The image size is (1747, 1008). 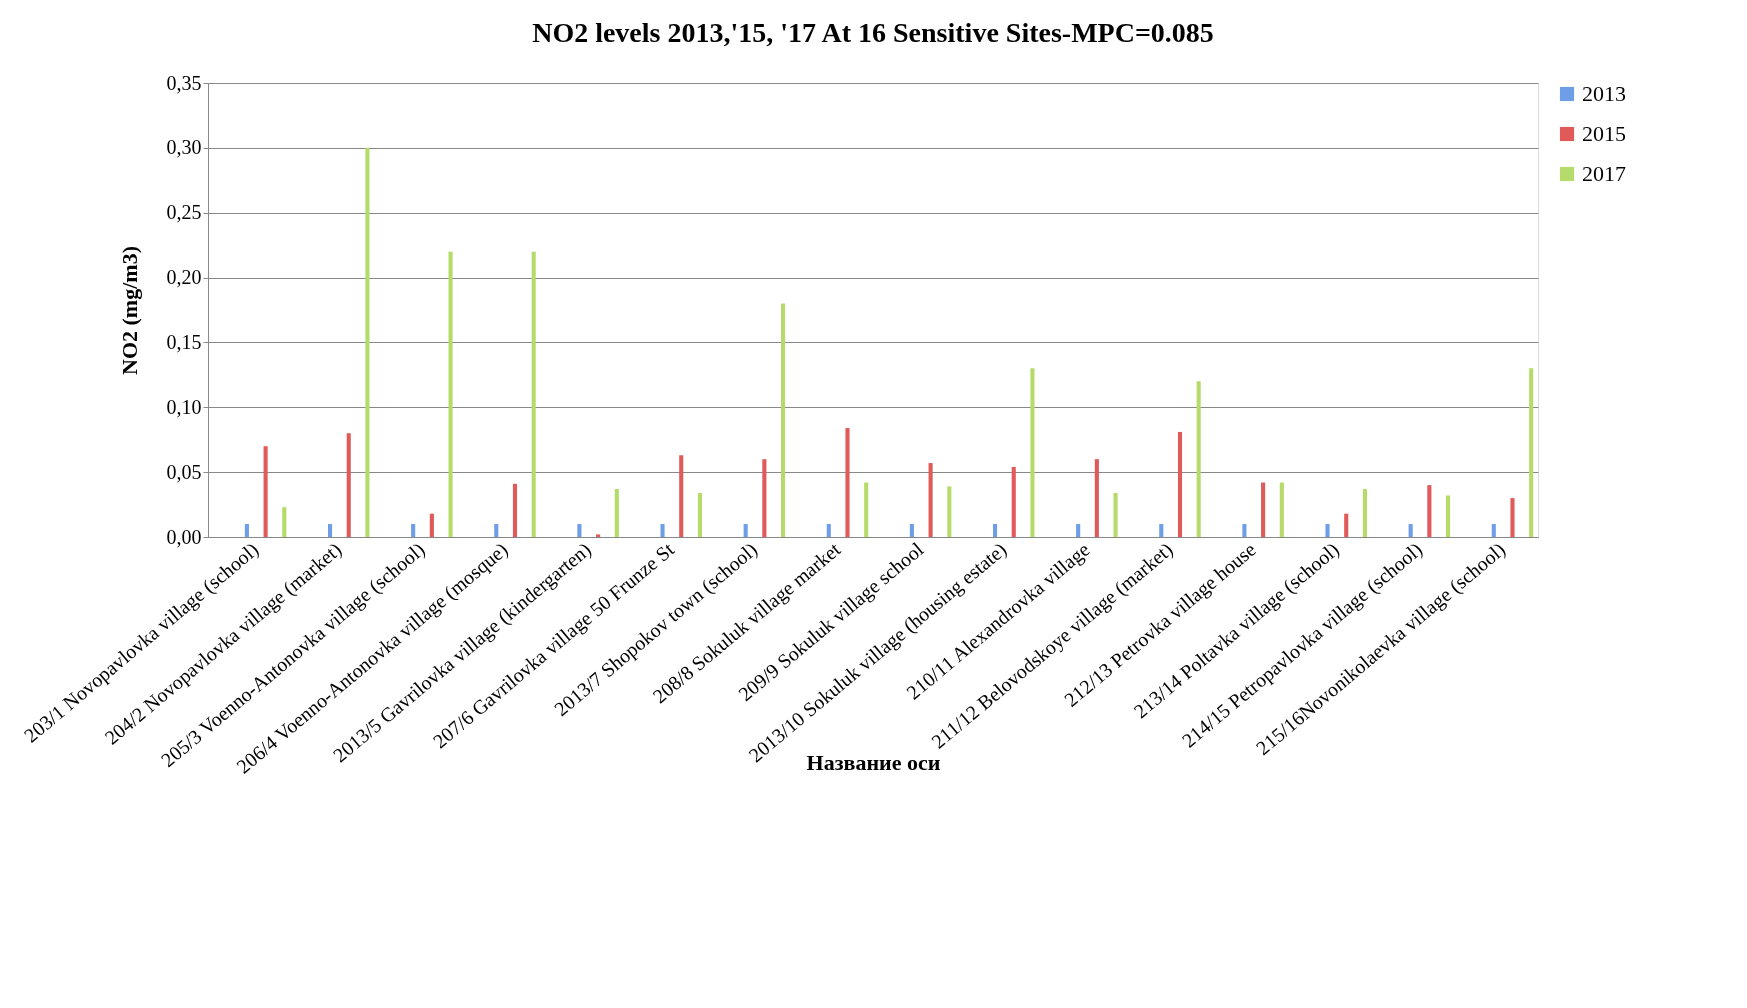 What do you see at coordinates (184, 536) in the screenshot?
I see `y-tick-label: 0,00` at bounding box center [184, 536].